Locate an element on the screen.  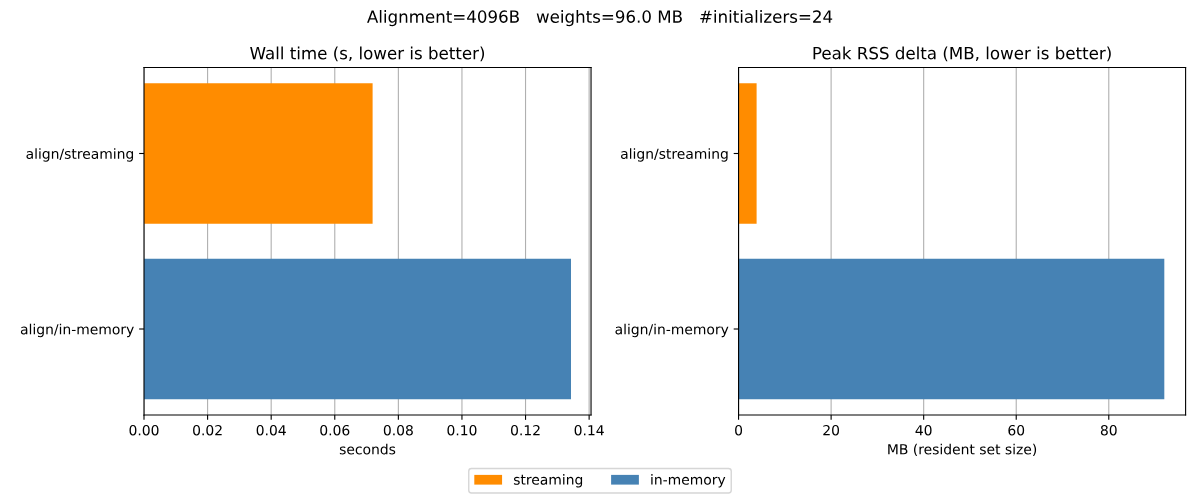
x-tick-label: 60 is located at coordinates (1016, 430).